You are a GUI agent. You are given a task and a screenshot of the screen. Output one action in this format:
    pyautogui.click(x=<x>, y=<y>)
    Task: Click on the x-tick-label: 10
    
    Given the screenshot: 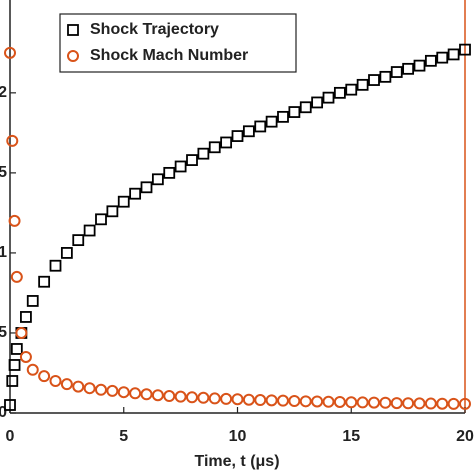 What is the action you would take?
    pyautogui.click(x=238, y=436)
    